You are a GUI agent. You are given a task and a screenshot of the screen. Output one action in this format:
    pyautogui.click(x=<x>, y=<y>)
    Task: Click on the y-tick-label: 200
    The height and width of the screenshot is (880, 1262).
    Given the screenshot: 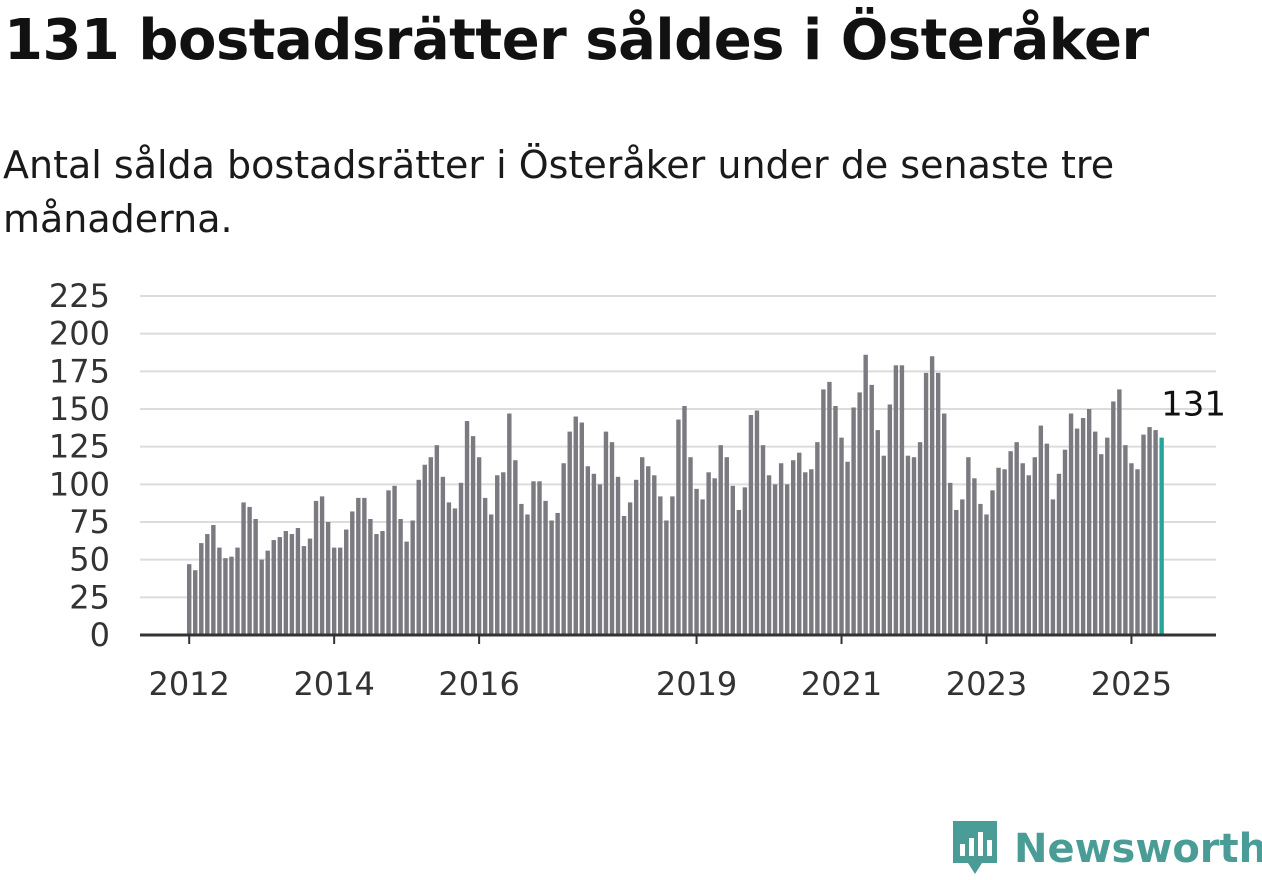 What is the action you would take?
    pyautogui.click(x=79, y=334)
    